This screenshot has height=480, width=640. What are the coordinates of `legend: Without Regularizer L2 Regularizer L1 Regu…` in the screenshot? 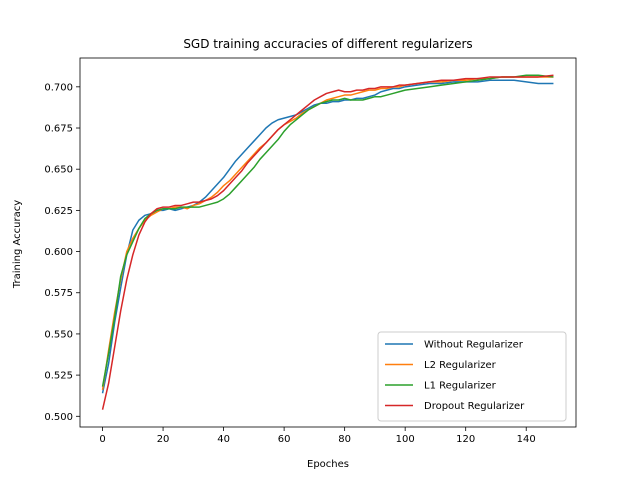 It's located at (472, 376).